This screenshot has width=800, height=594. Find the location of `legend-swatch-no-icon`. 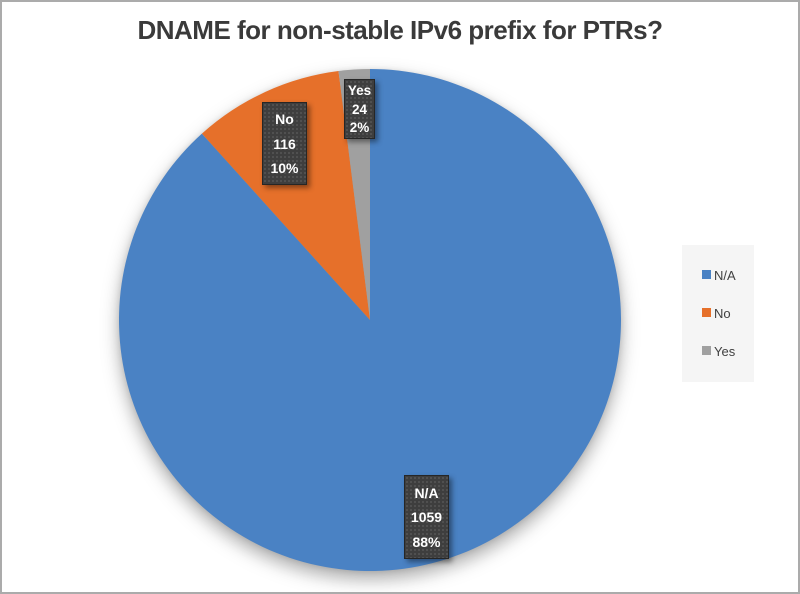

legend-swatch-no-icon is located at coordinates (706, 312).